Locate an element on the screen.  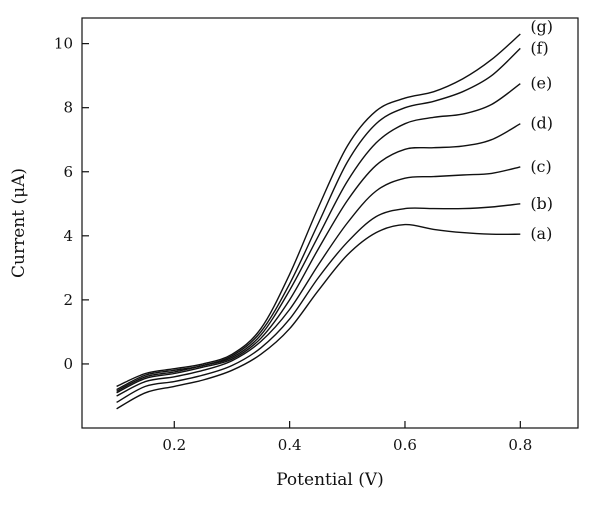
y-axis: 0 2 4 6 8 10 is located at coordinates (71, 204).